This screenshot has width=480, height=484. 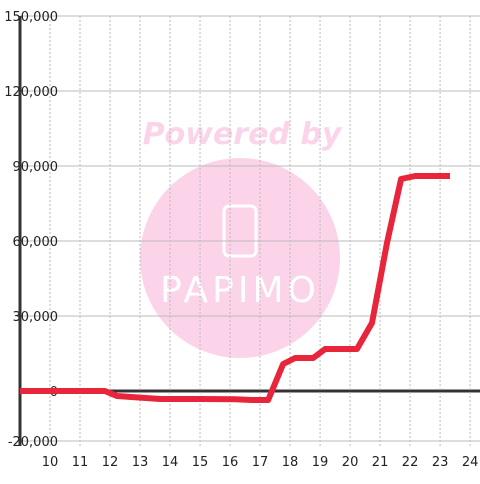 I want to click on x-tick-label: 21, so click(x=380, y=462).